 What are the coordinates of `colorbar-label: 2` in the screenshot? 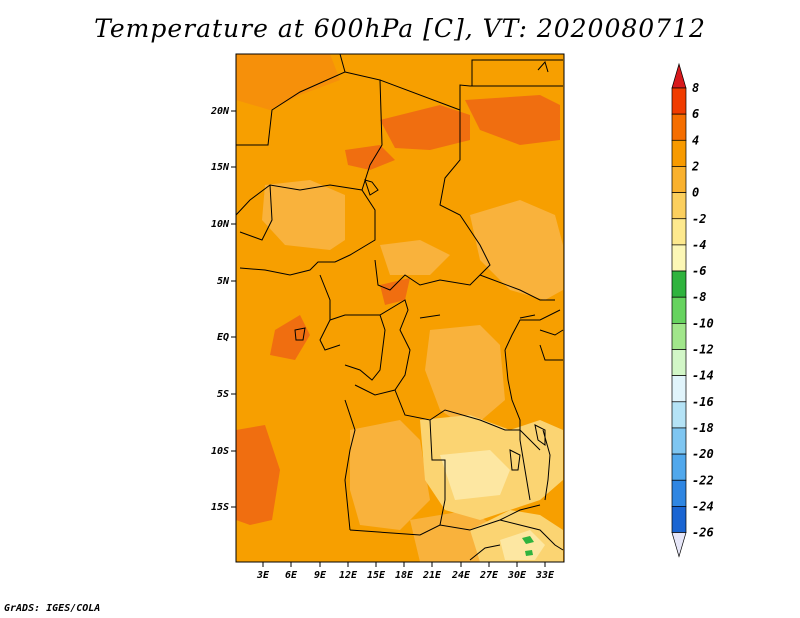 It's located at (695, 166).